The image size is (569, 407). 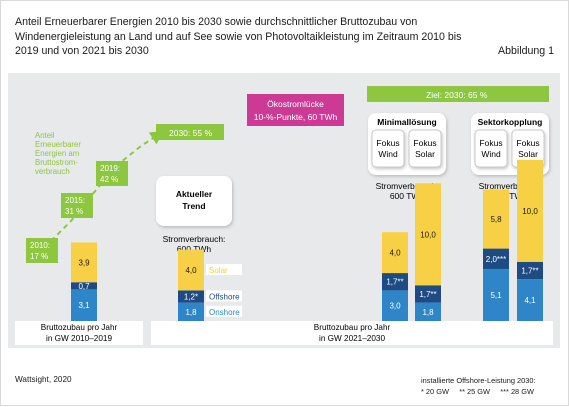 I want to click on bar-label-solar-4: 5,8, so click(x=496, y=219).